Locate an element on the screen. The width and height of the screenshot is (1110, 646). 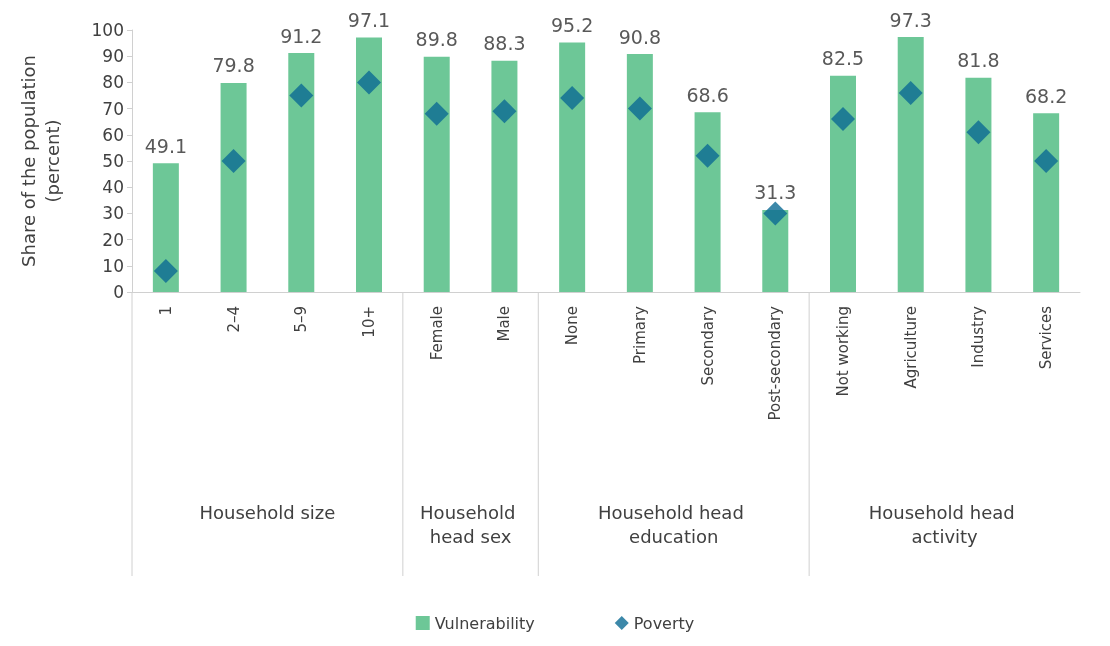
x-tick-label: 10+ is located at coordinates (369, 322).